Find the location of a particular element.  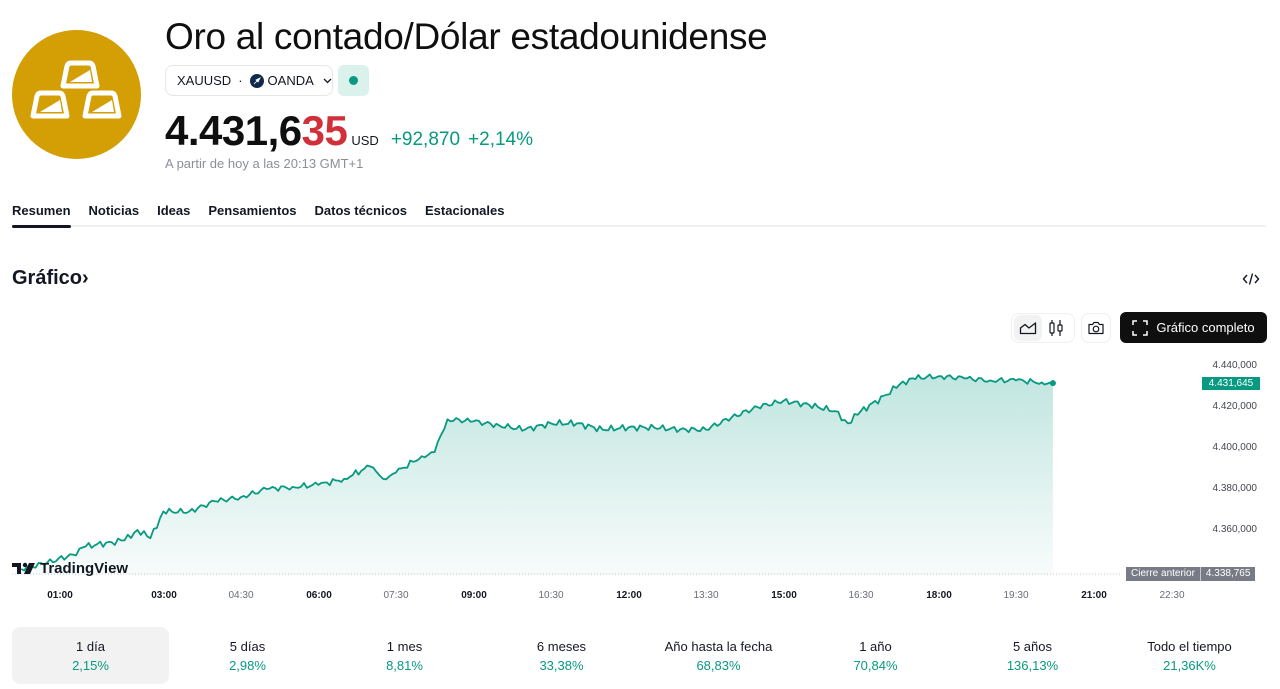

x-tick: 13:30 is located at coordinates (706, 595).